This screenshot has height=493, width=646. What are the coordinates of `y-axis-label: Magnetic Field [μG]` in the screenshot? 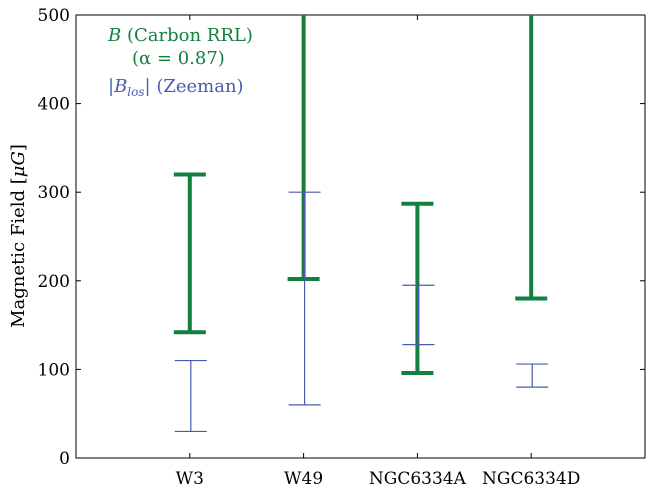 It's located at (18, 236).